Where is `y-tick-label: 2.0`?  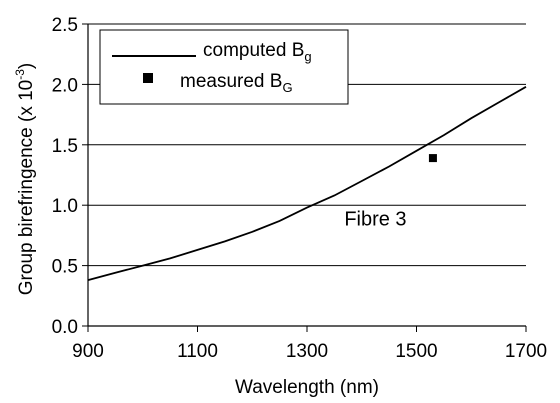
y-tick-label: 2.0 is located at coordinates (65, 85).